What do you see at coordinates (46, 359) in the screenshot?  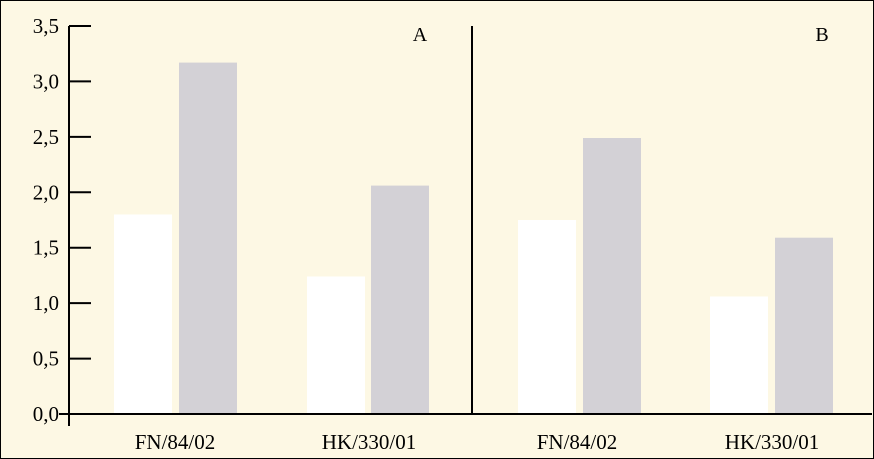 I see `y-tick-label: 0,5` at bounding box center [46, 359].